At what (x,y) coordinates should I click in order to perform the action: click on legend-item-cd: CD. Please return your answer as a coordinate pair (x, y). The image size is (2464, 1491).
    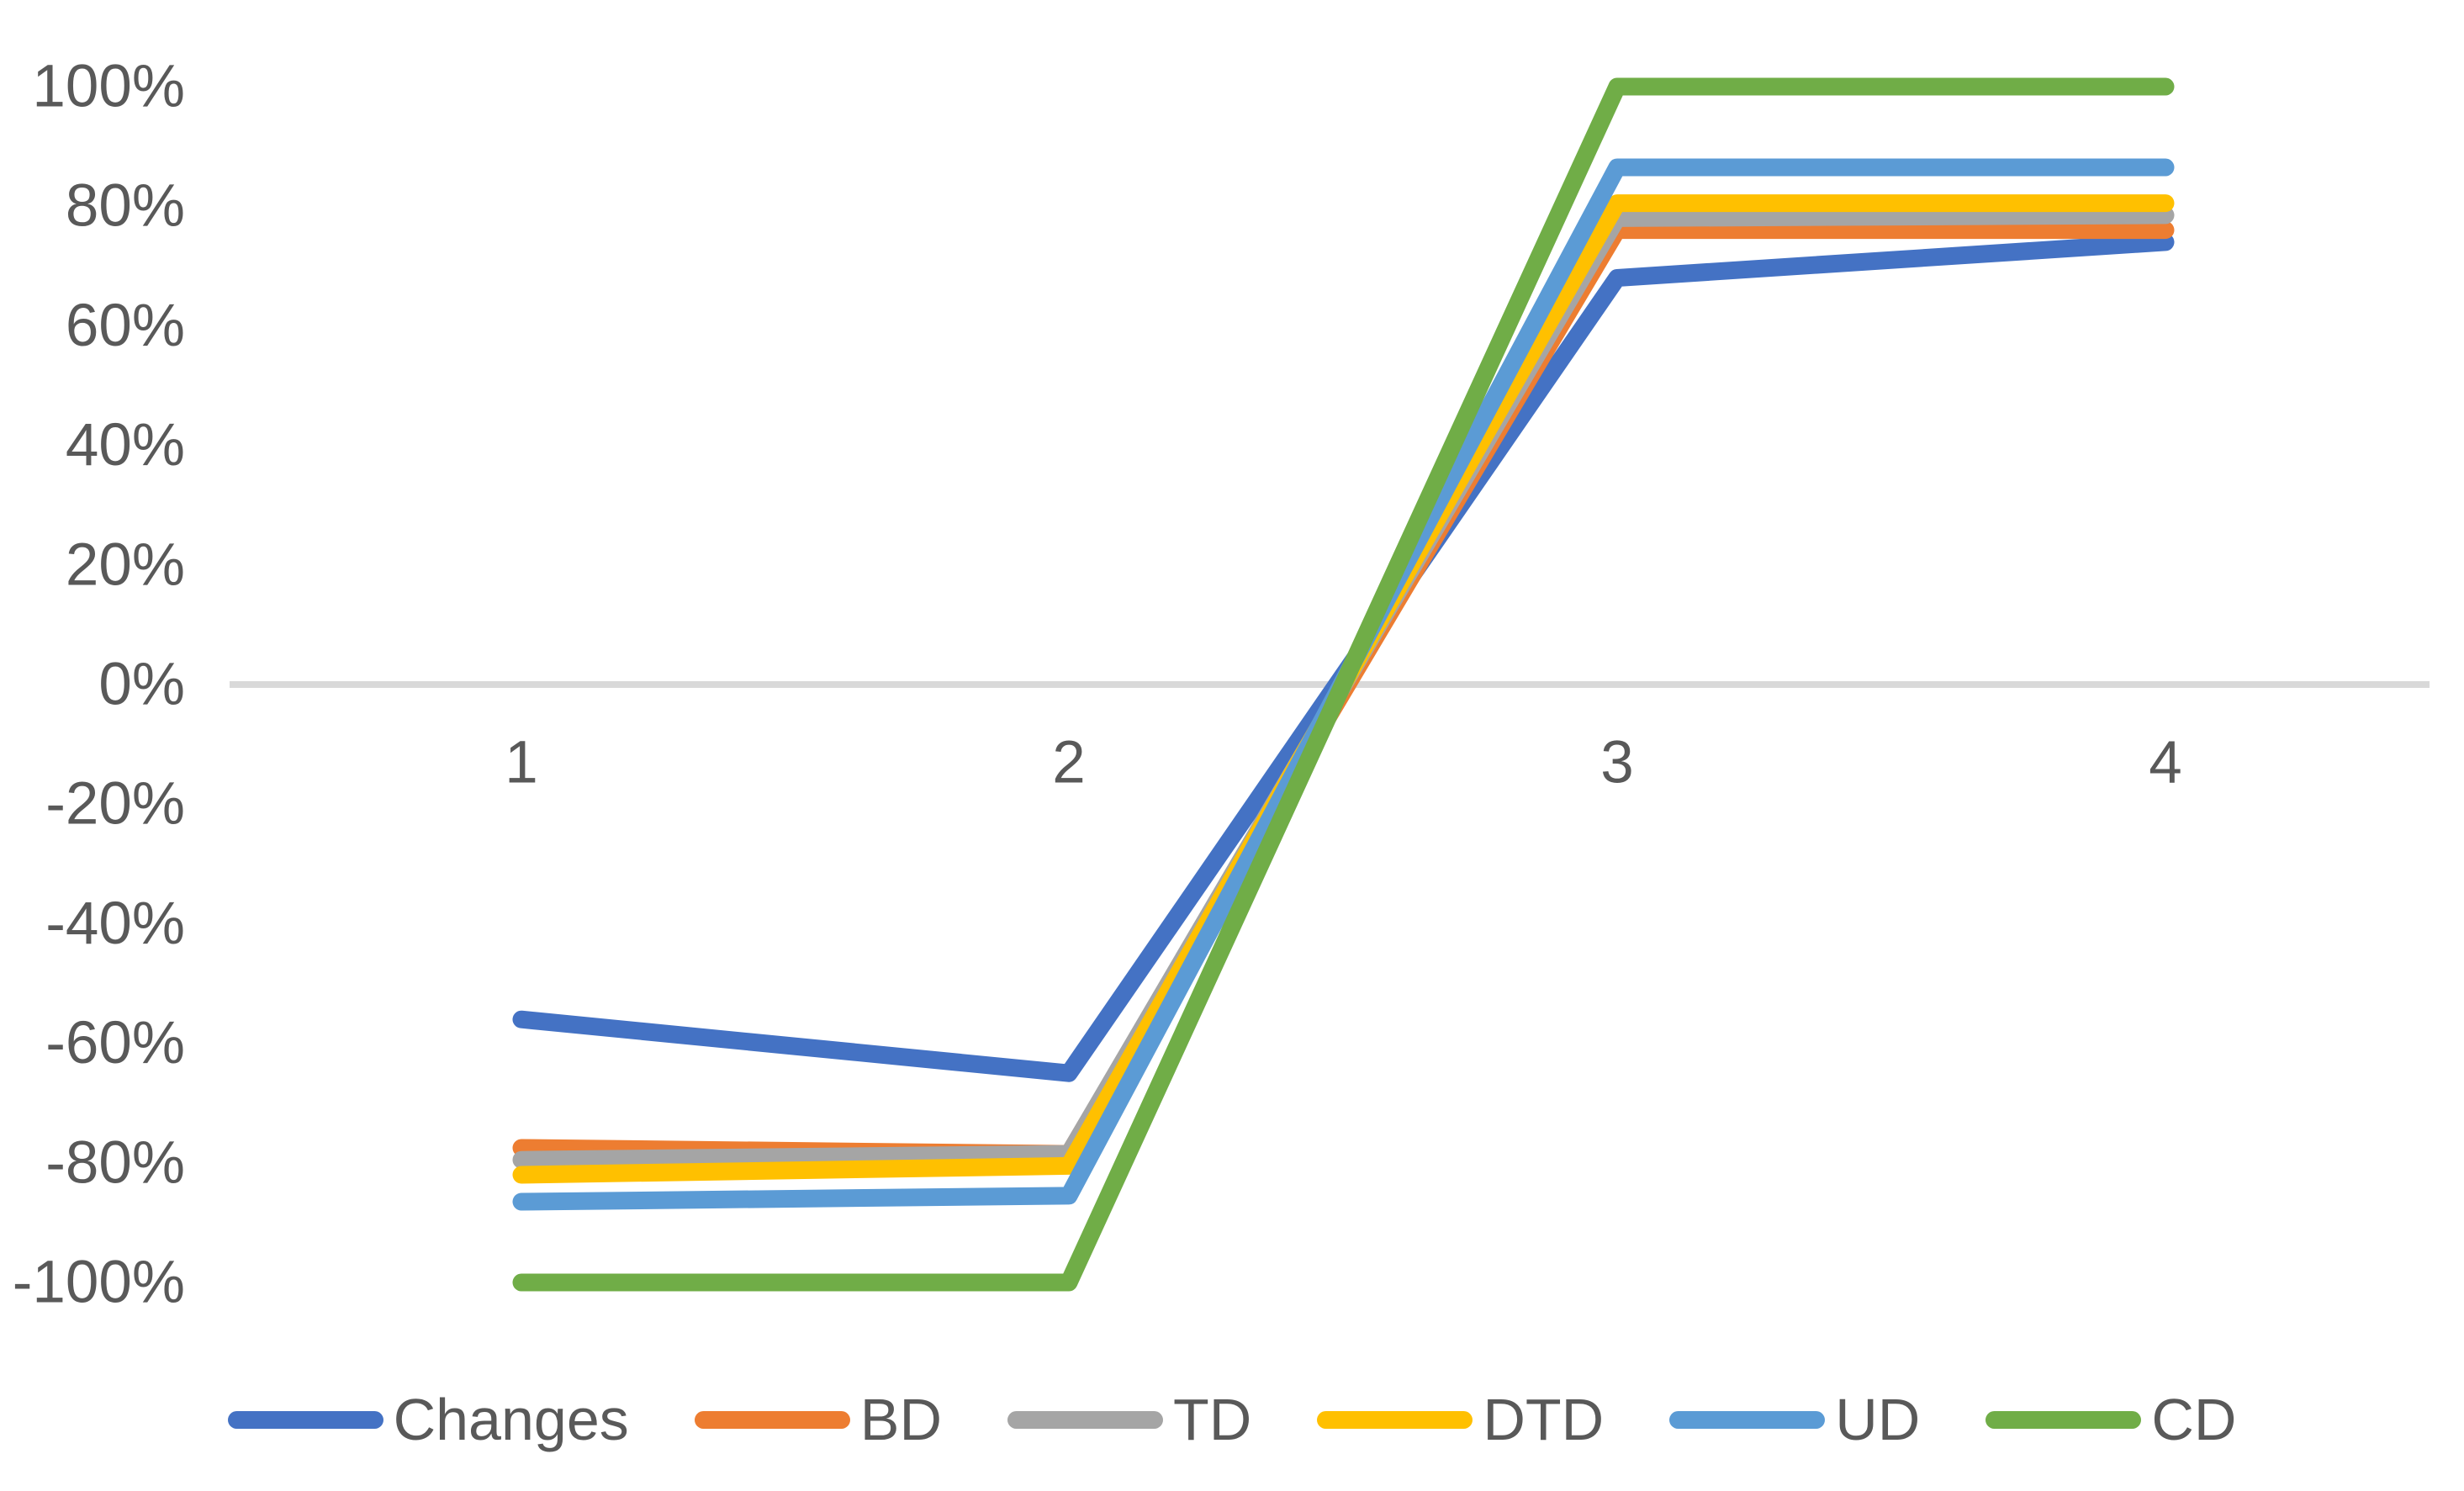
    Looking at the image, I should click on (2110, 1419).